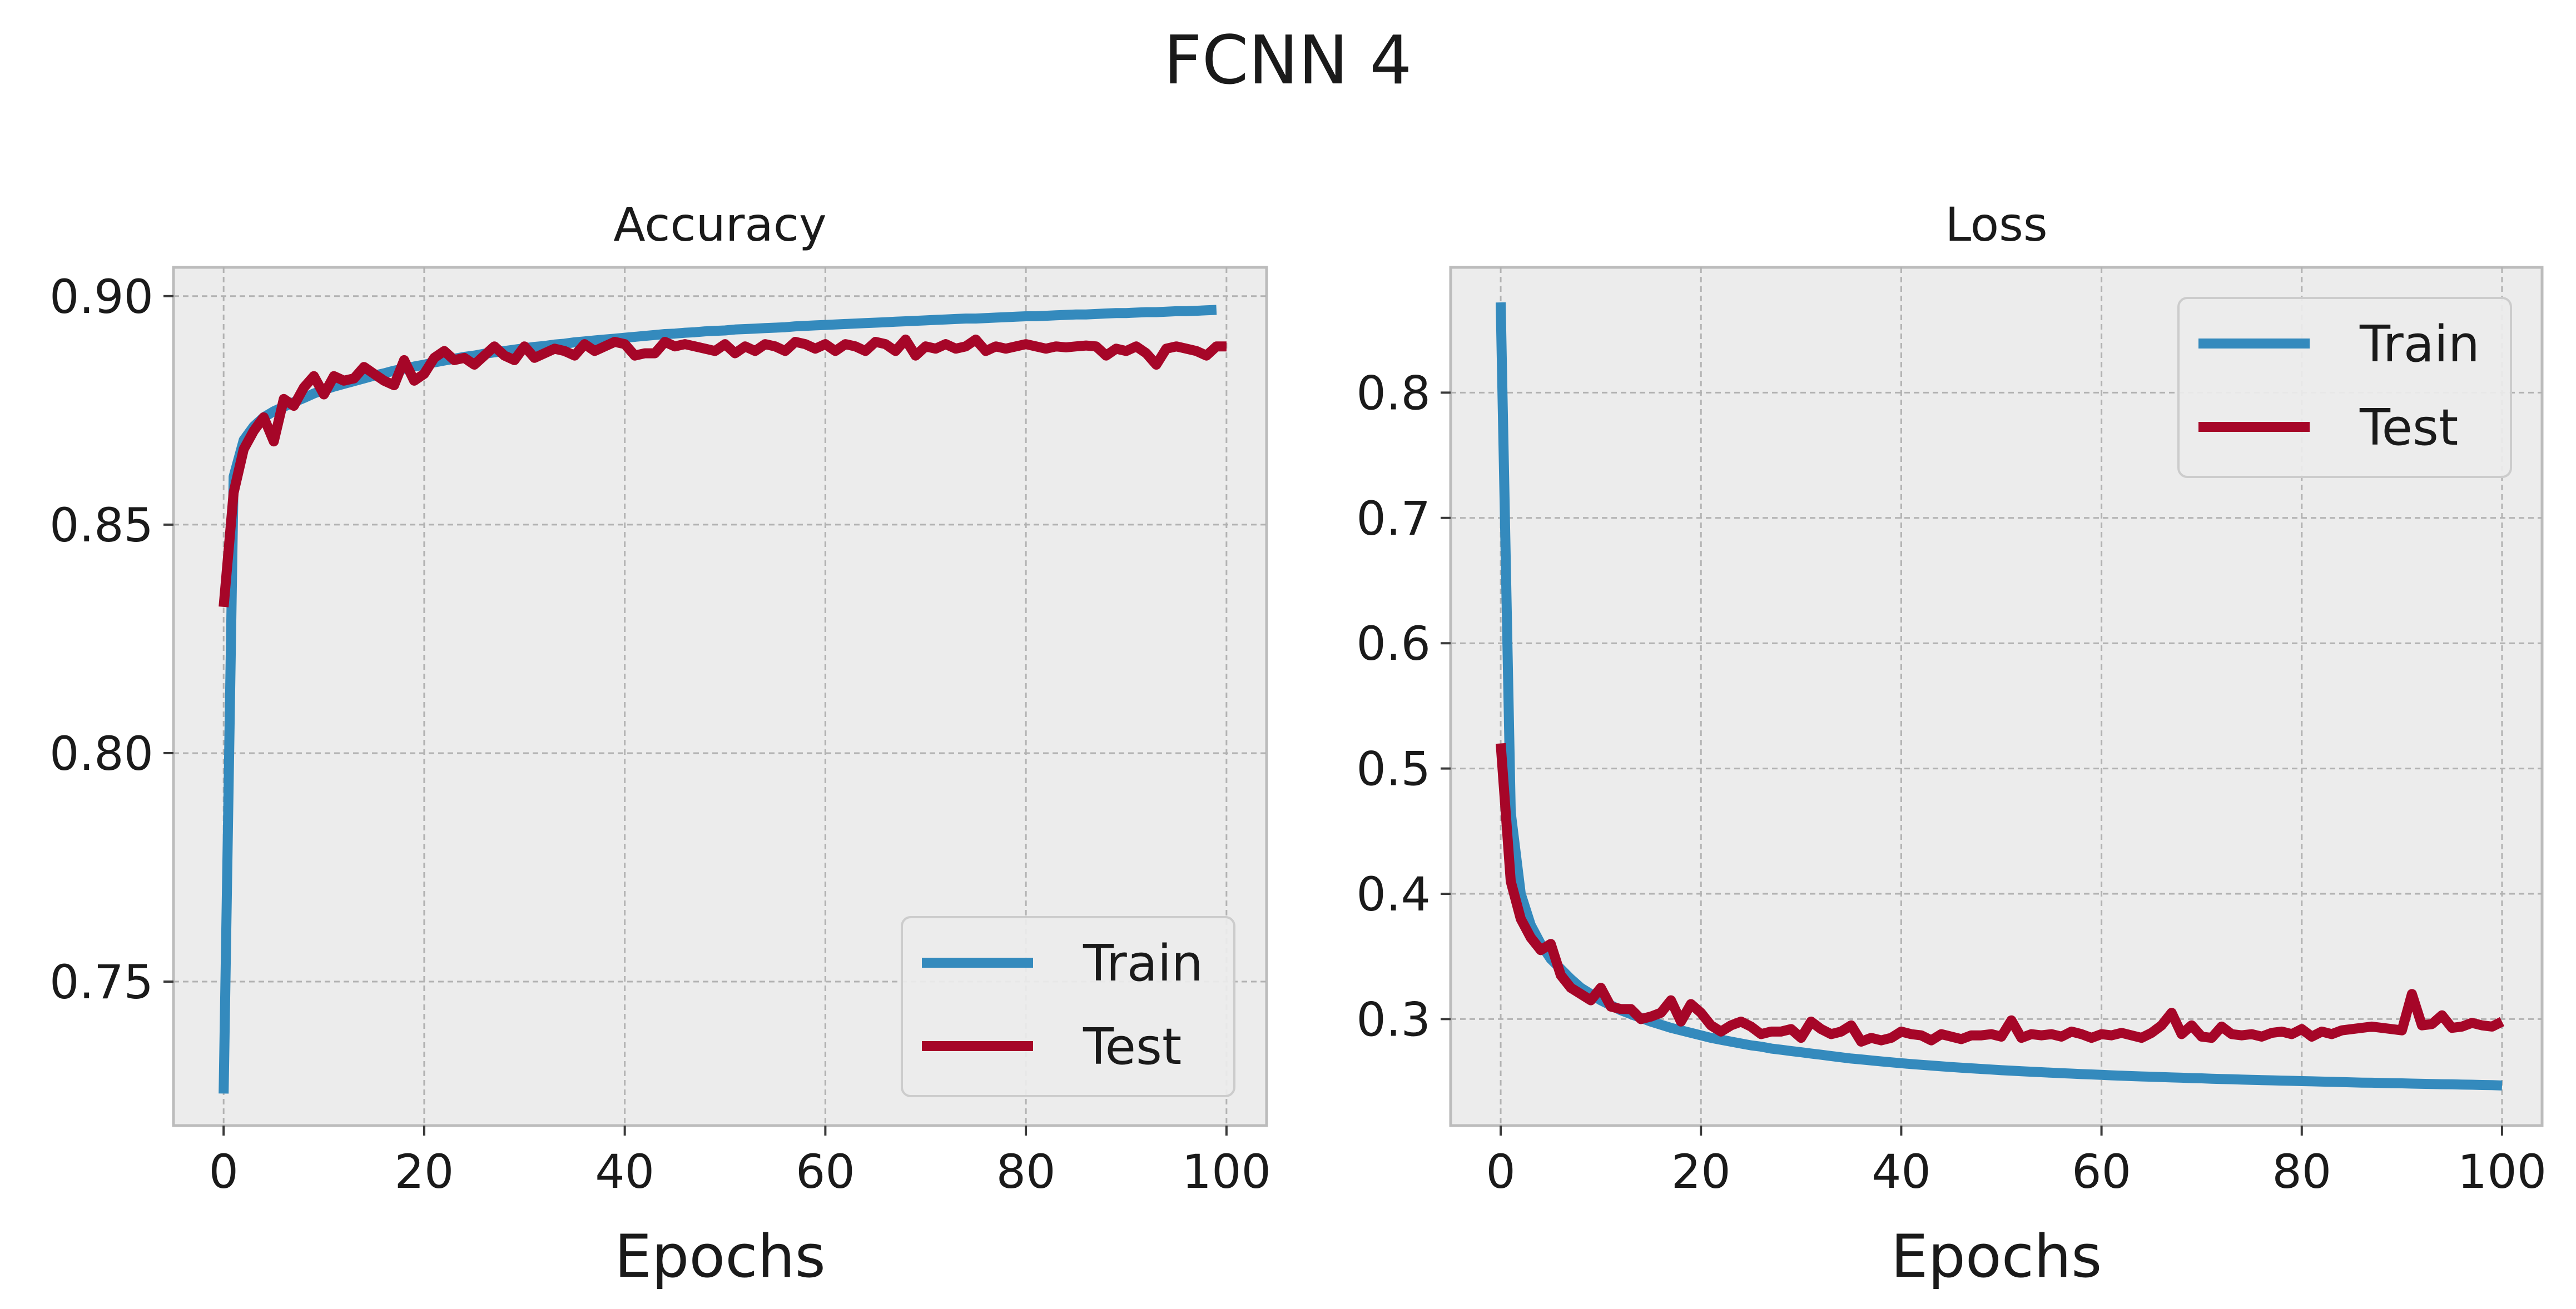 The image size is (2576, 1309). What do you see at coordinates (1393, 769) in the screenshot?
I see `loss-y-tick-label: 0.5` at bounding box center [1393, 769].